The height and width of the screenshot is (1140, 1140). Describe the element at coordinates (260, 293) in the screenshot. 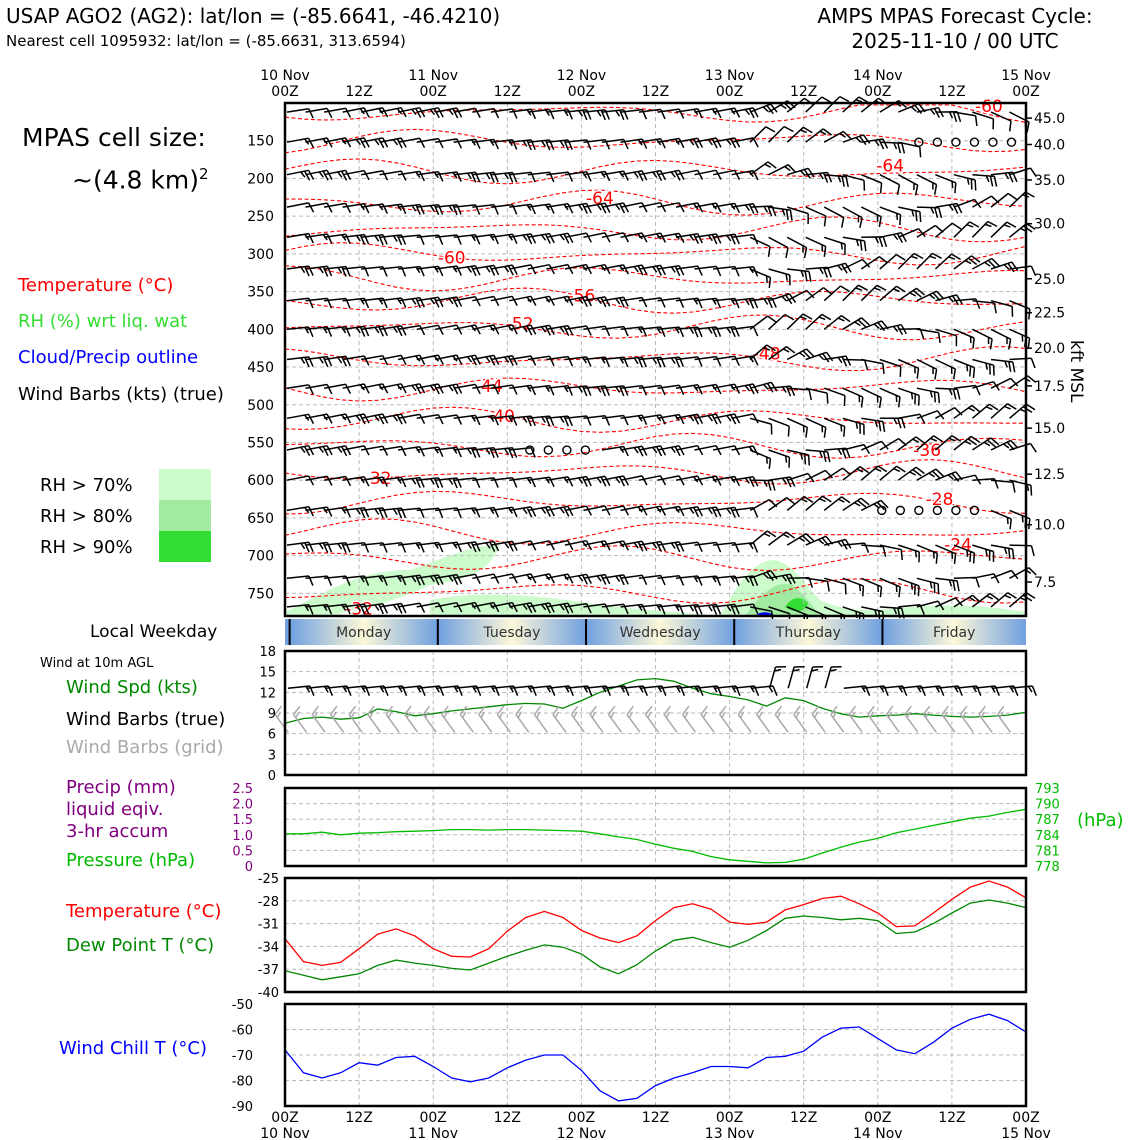

I see `pressure-tick-label: 350` at that location.